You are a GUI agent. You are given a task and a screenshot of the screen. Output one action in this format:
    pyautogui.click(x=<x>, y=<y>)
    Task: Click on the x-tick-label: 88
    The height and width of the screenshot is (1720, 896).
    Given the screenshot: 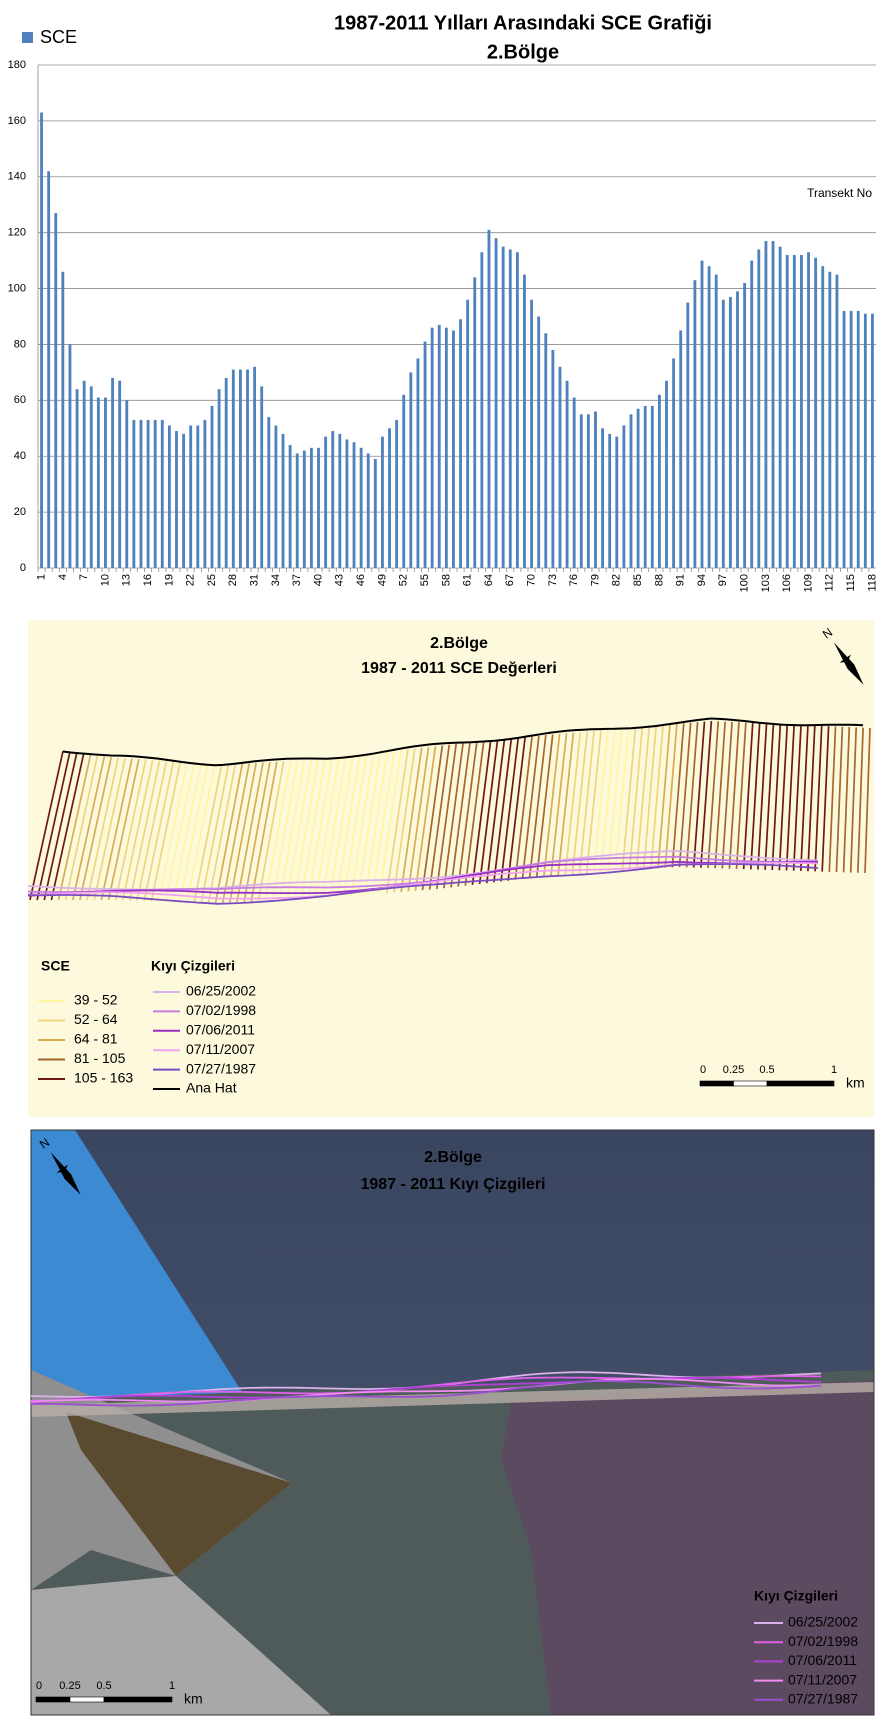 What is the action you would take?
    pyautogui.click(x=659, y=580)
    